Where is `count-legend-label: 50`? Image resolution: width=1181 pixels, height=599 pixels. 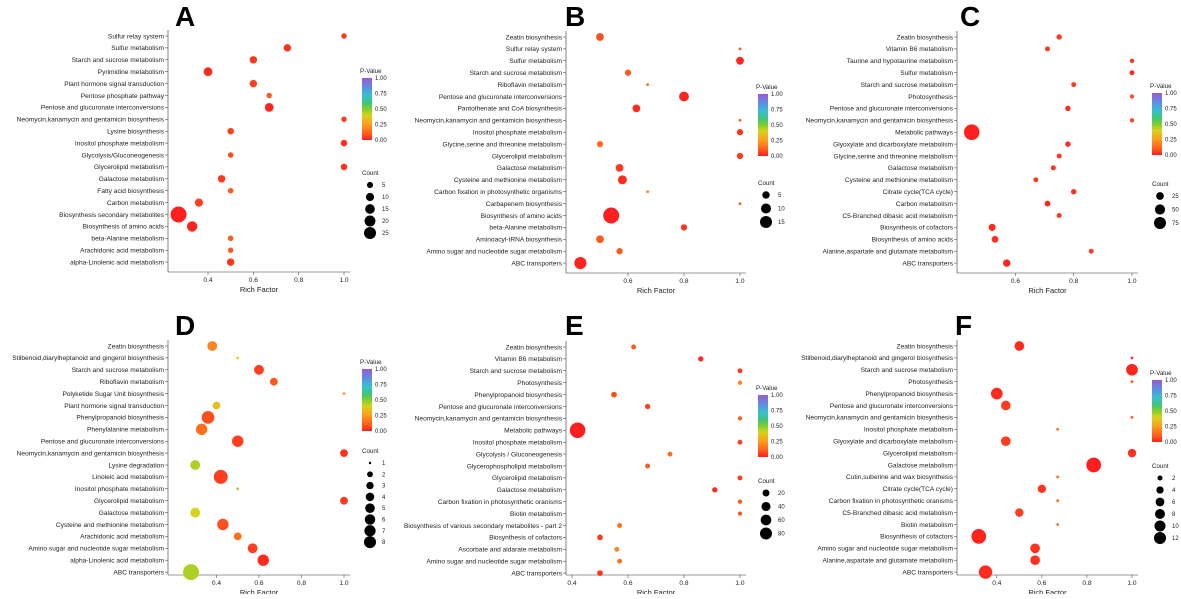 count-legend-label: 50 is located at coordinates (1175, 211).